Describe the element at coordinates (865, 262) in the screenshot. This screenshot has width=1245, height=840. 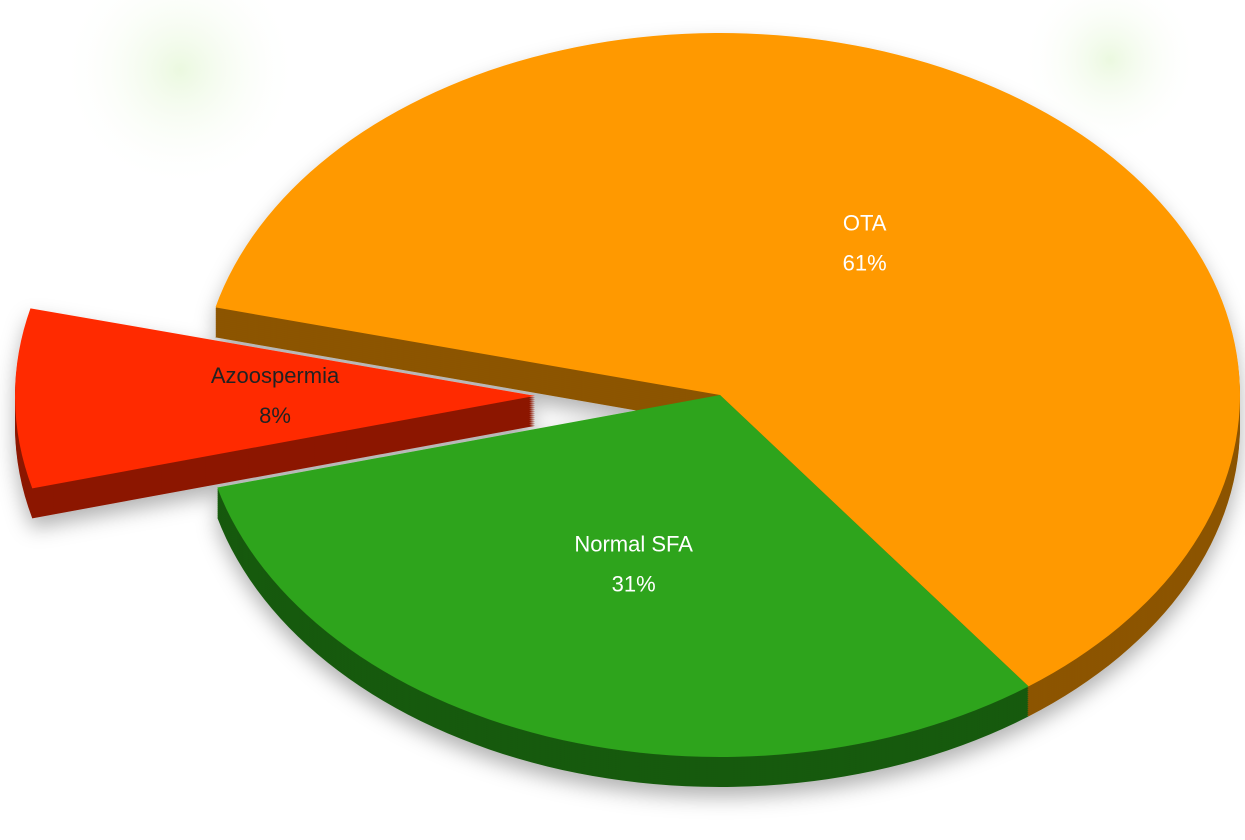
I see `slice-value-label: 61%` at that location.